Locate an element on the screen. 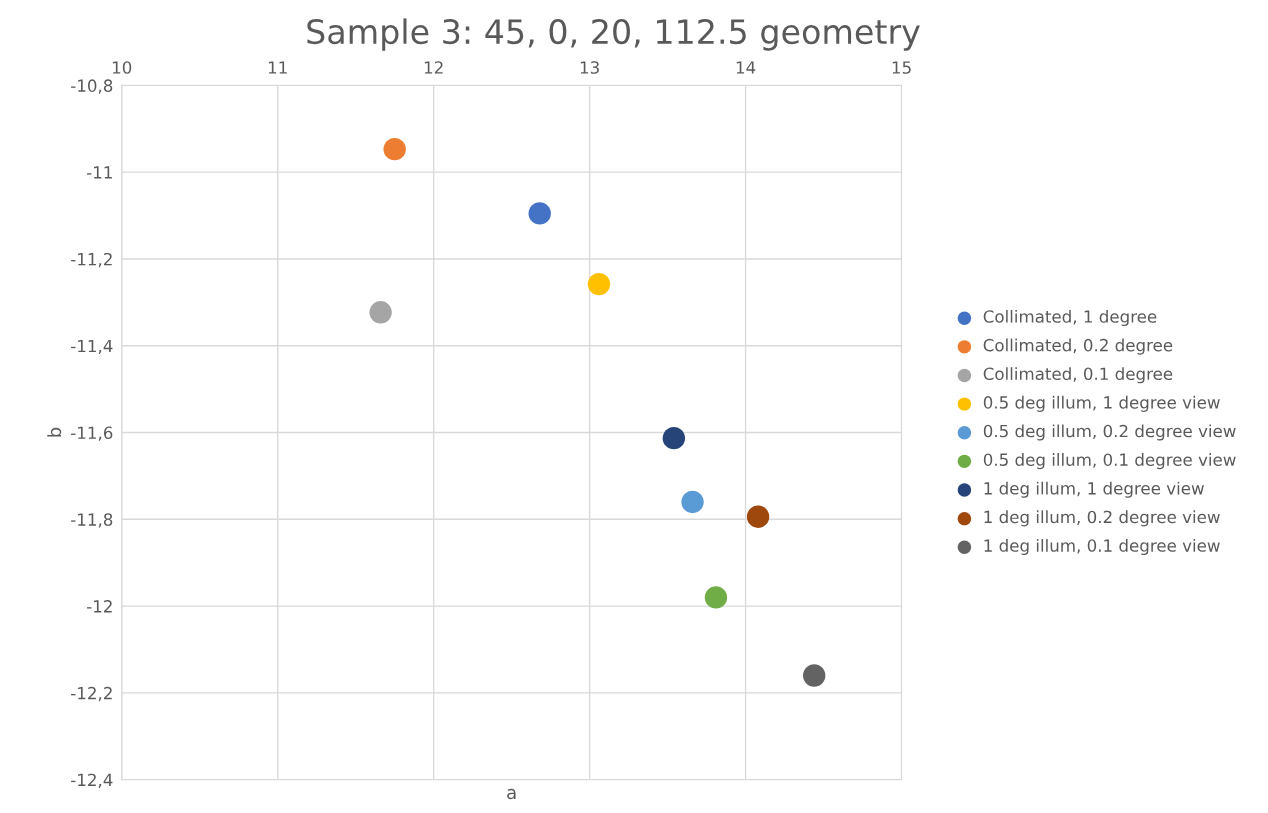  y-tick-label: -11,4 is located at coordinates (92, 346).